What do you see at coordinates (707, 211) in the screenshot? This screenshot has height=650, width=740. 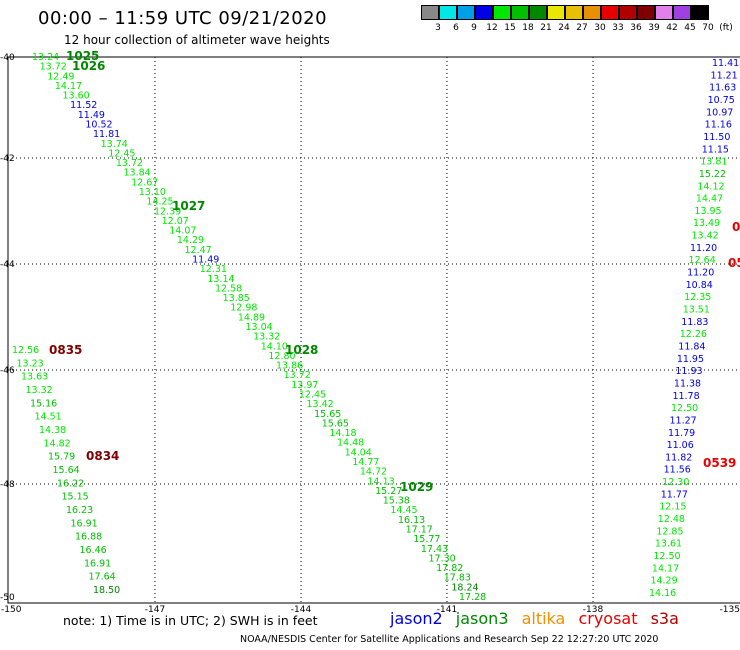 I see `right-track-reading: 13.95` at bounding box center [707, 211].